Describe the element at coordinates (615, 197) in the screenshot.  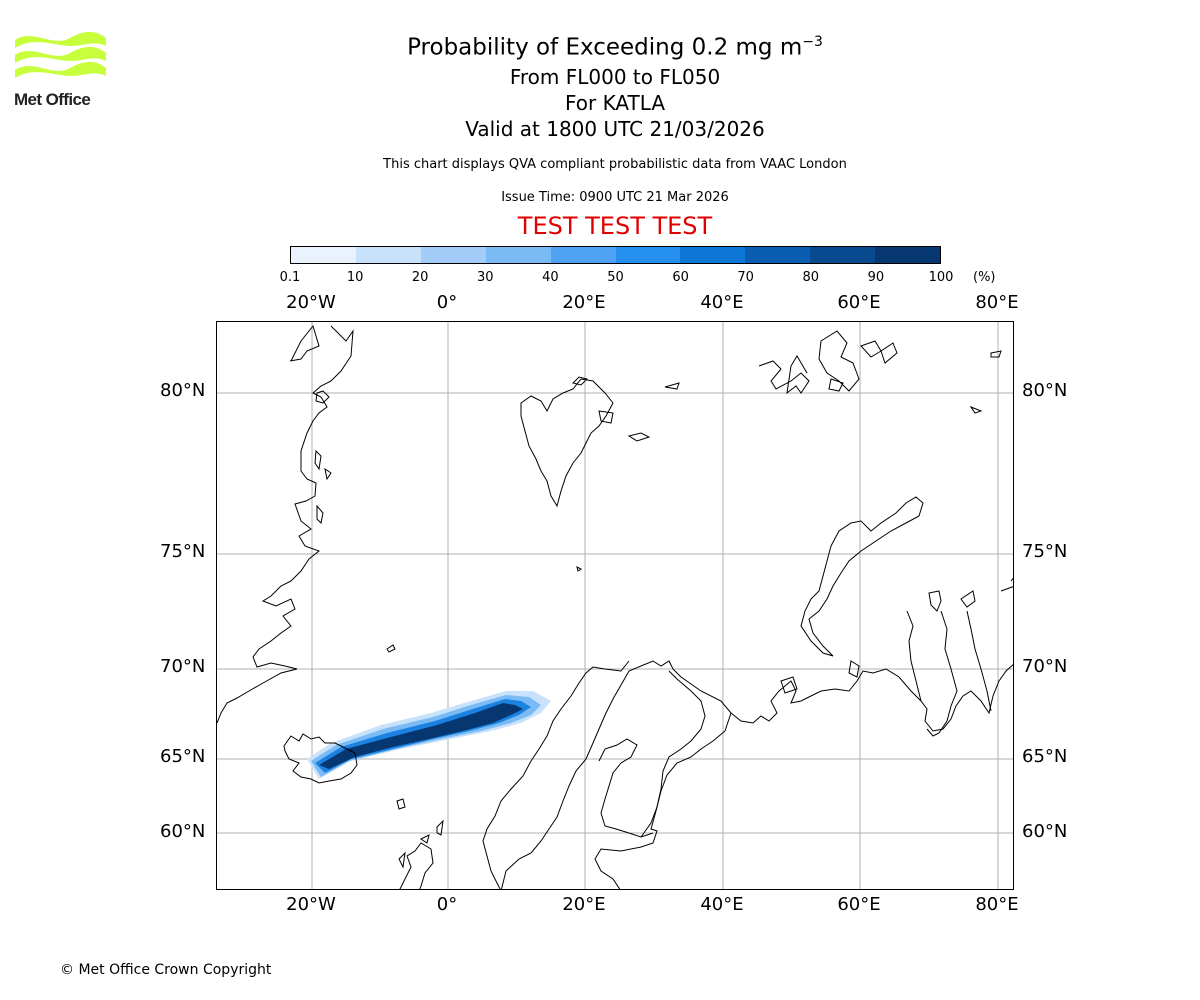
I see `issue-time: Issue Time: 0900 UTC 21 Mar 2026` at that location.